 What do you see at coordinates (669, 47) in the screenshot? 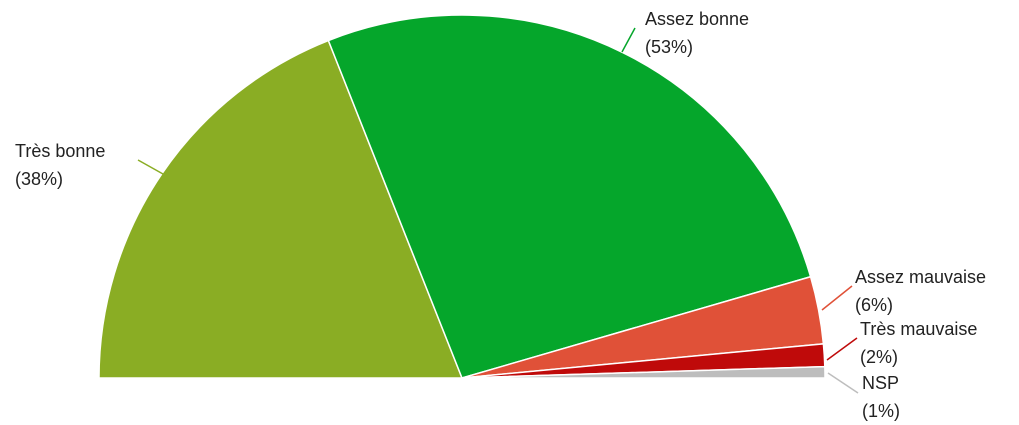
I see `slice-value-label: (53%)` at bounding box center [669, 47].